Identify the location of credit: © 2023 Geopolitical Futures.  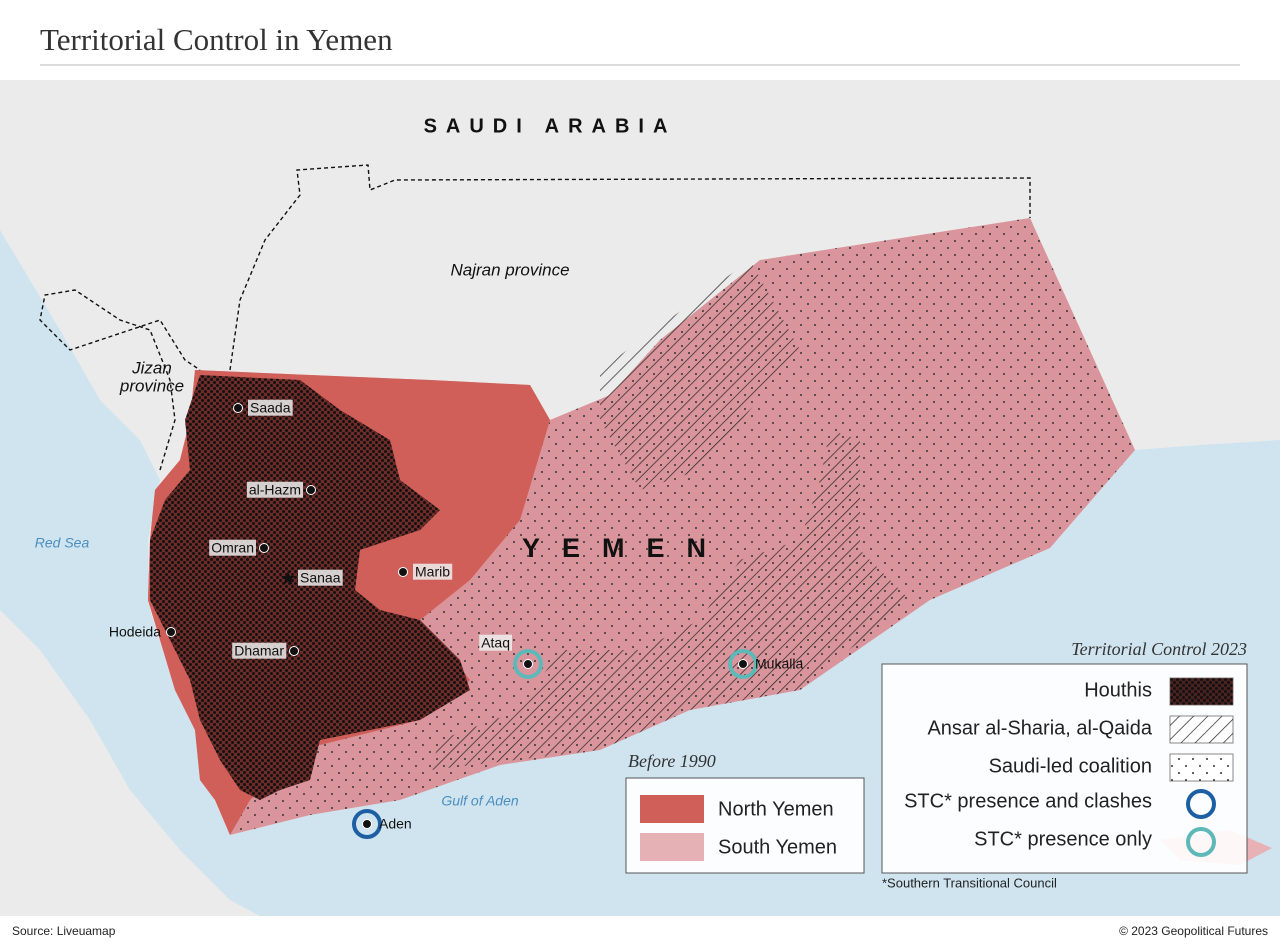
(1193, 931).